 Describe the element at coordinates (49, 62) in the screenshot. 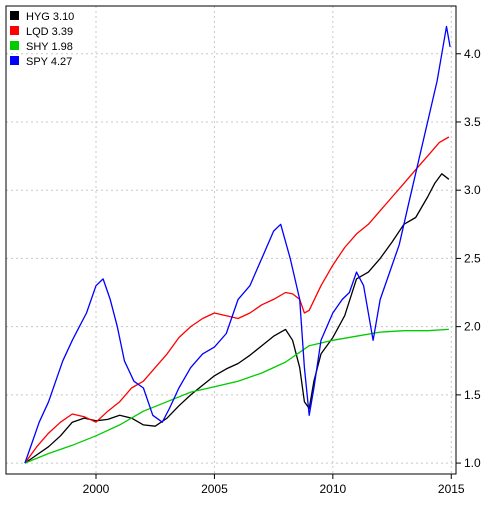

I see `legend-label: SPY 4.27` at that location.